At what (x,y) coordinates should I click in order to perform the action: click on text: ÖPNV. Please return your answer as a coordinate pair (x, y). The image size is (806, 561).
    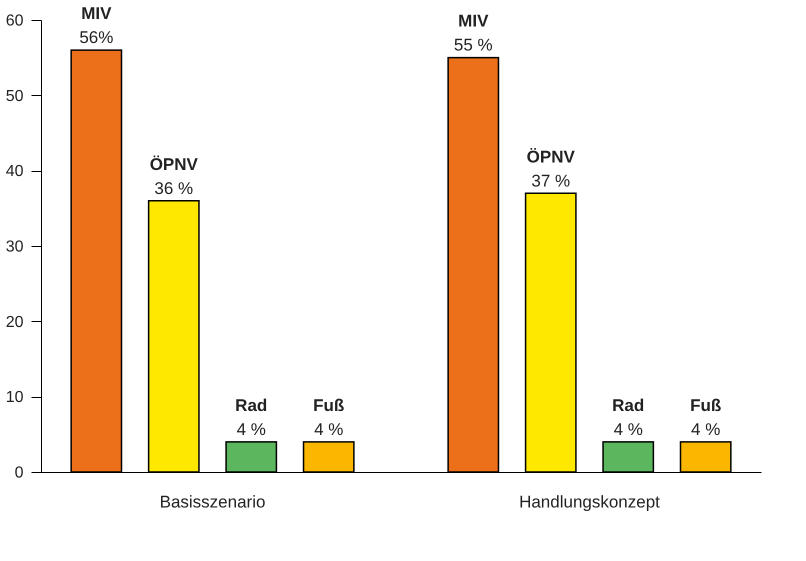
    Looking at the image, I should click on (550, 156).